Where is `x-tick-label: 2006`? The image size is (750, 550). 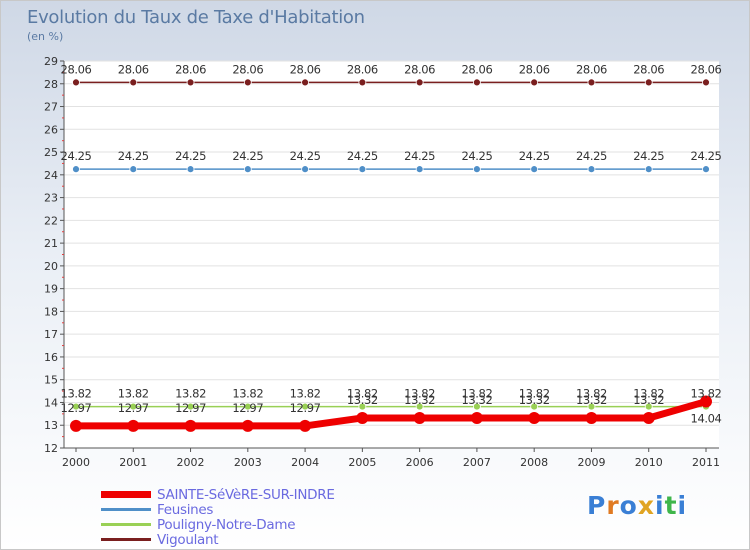
x-tick-label: 2006 is located at coordinates (420, 462).